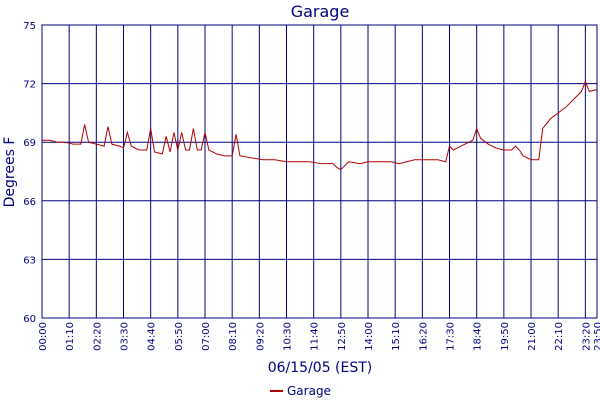  I want to click on y-tick-label: 60, so click(29, 319).